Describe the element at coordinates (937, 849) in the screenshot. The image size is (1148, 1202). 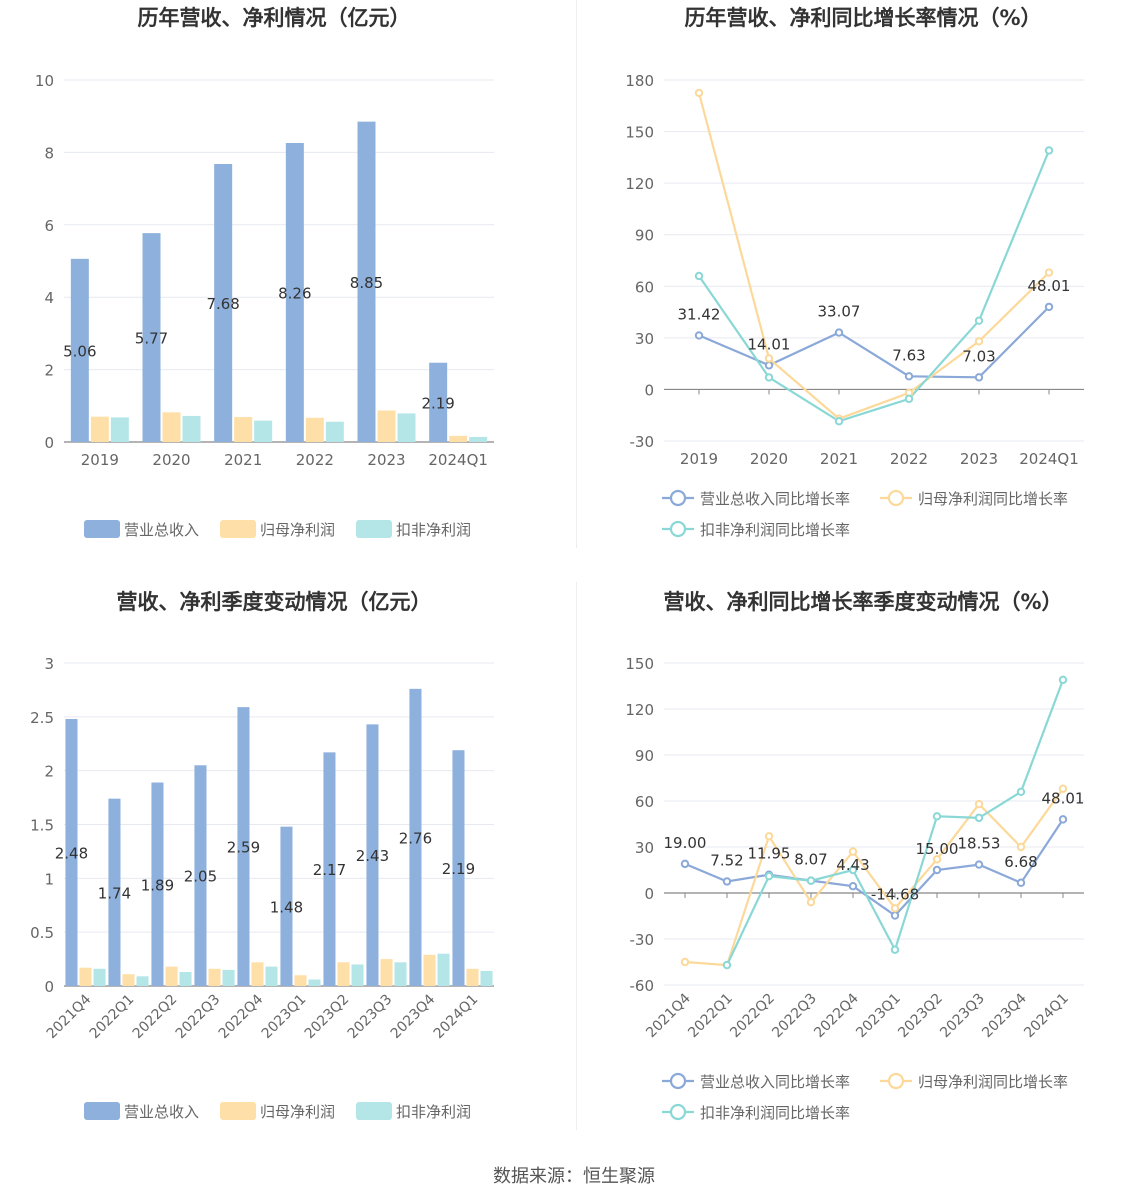
I see `line-value-label: 15.00` at that location.